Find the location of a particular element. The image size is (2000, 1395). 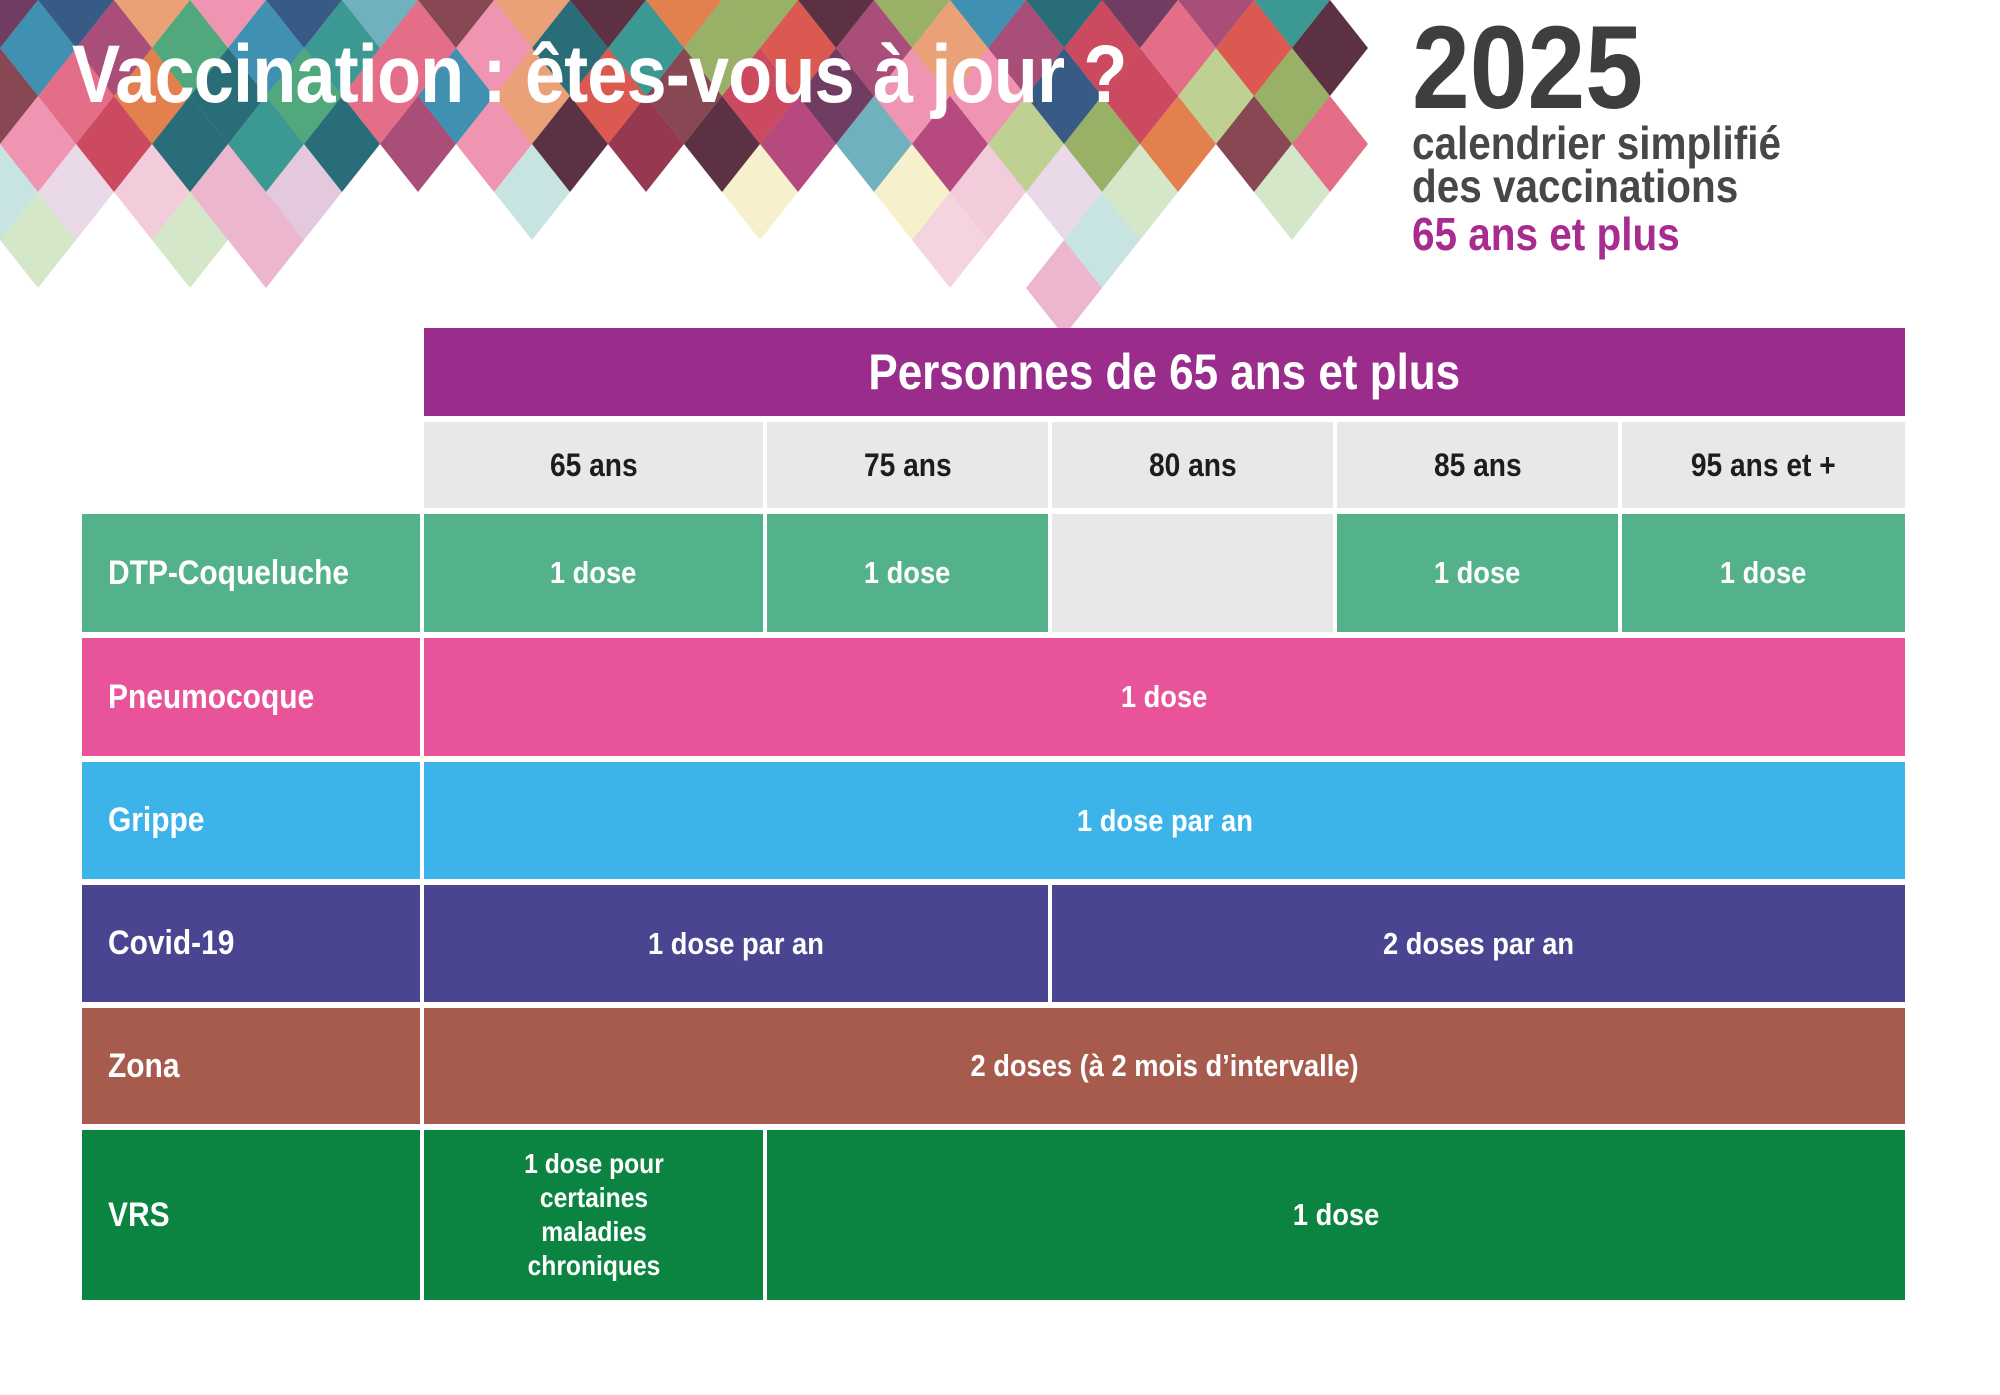

poster-title-text: Vaccination : êtes-vous à jour ? is located at coordinates (599, 74).